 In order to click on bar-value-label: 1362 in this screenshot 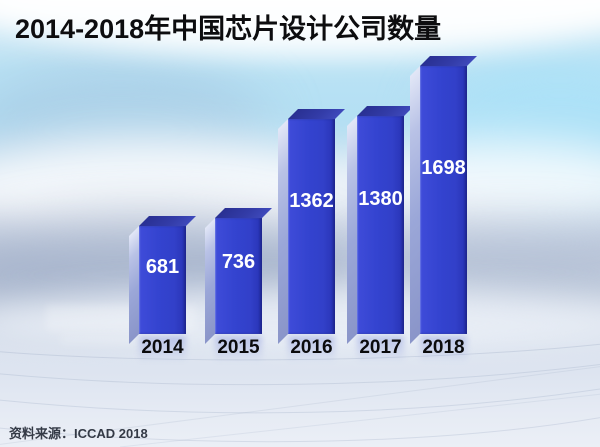, I will do `click(311, 201)`.